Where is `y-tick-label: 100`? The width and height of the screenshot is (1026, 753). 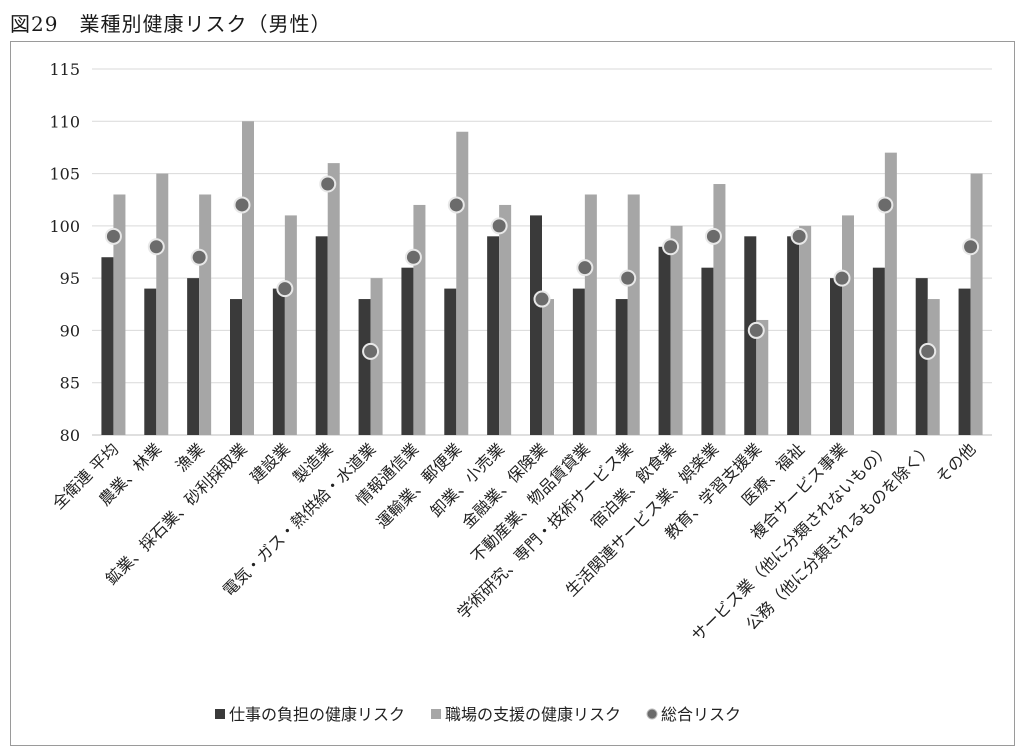 y-tick-label: 100 is located at coordinates (64, 226).